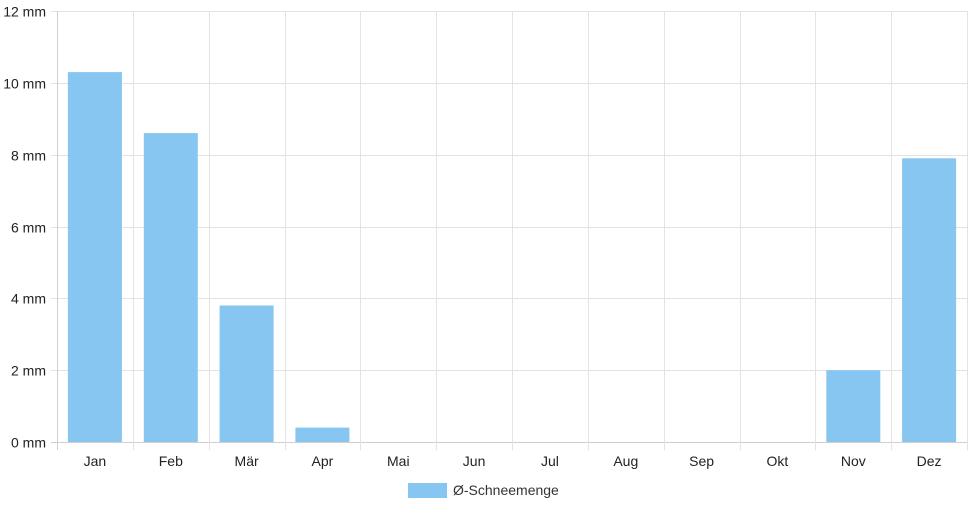 The image size is (968, 508). I want to click on y-tick-label: 0 mm, so click(28, 443).